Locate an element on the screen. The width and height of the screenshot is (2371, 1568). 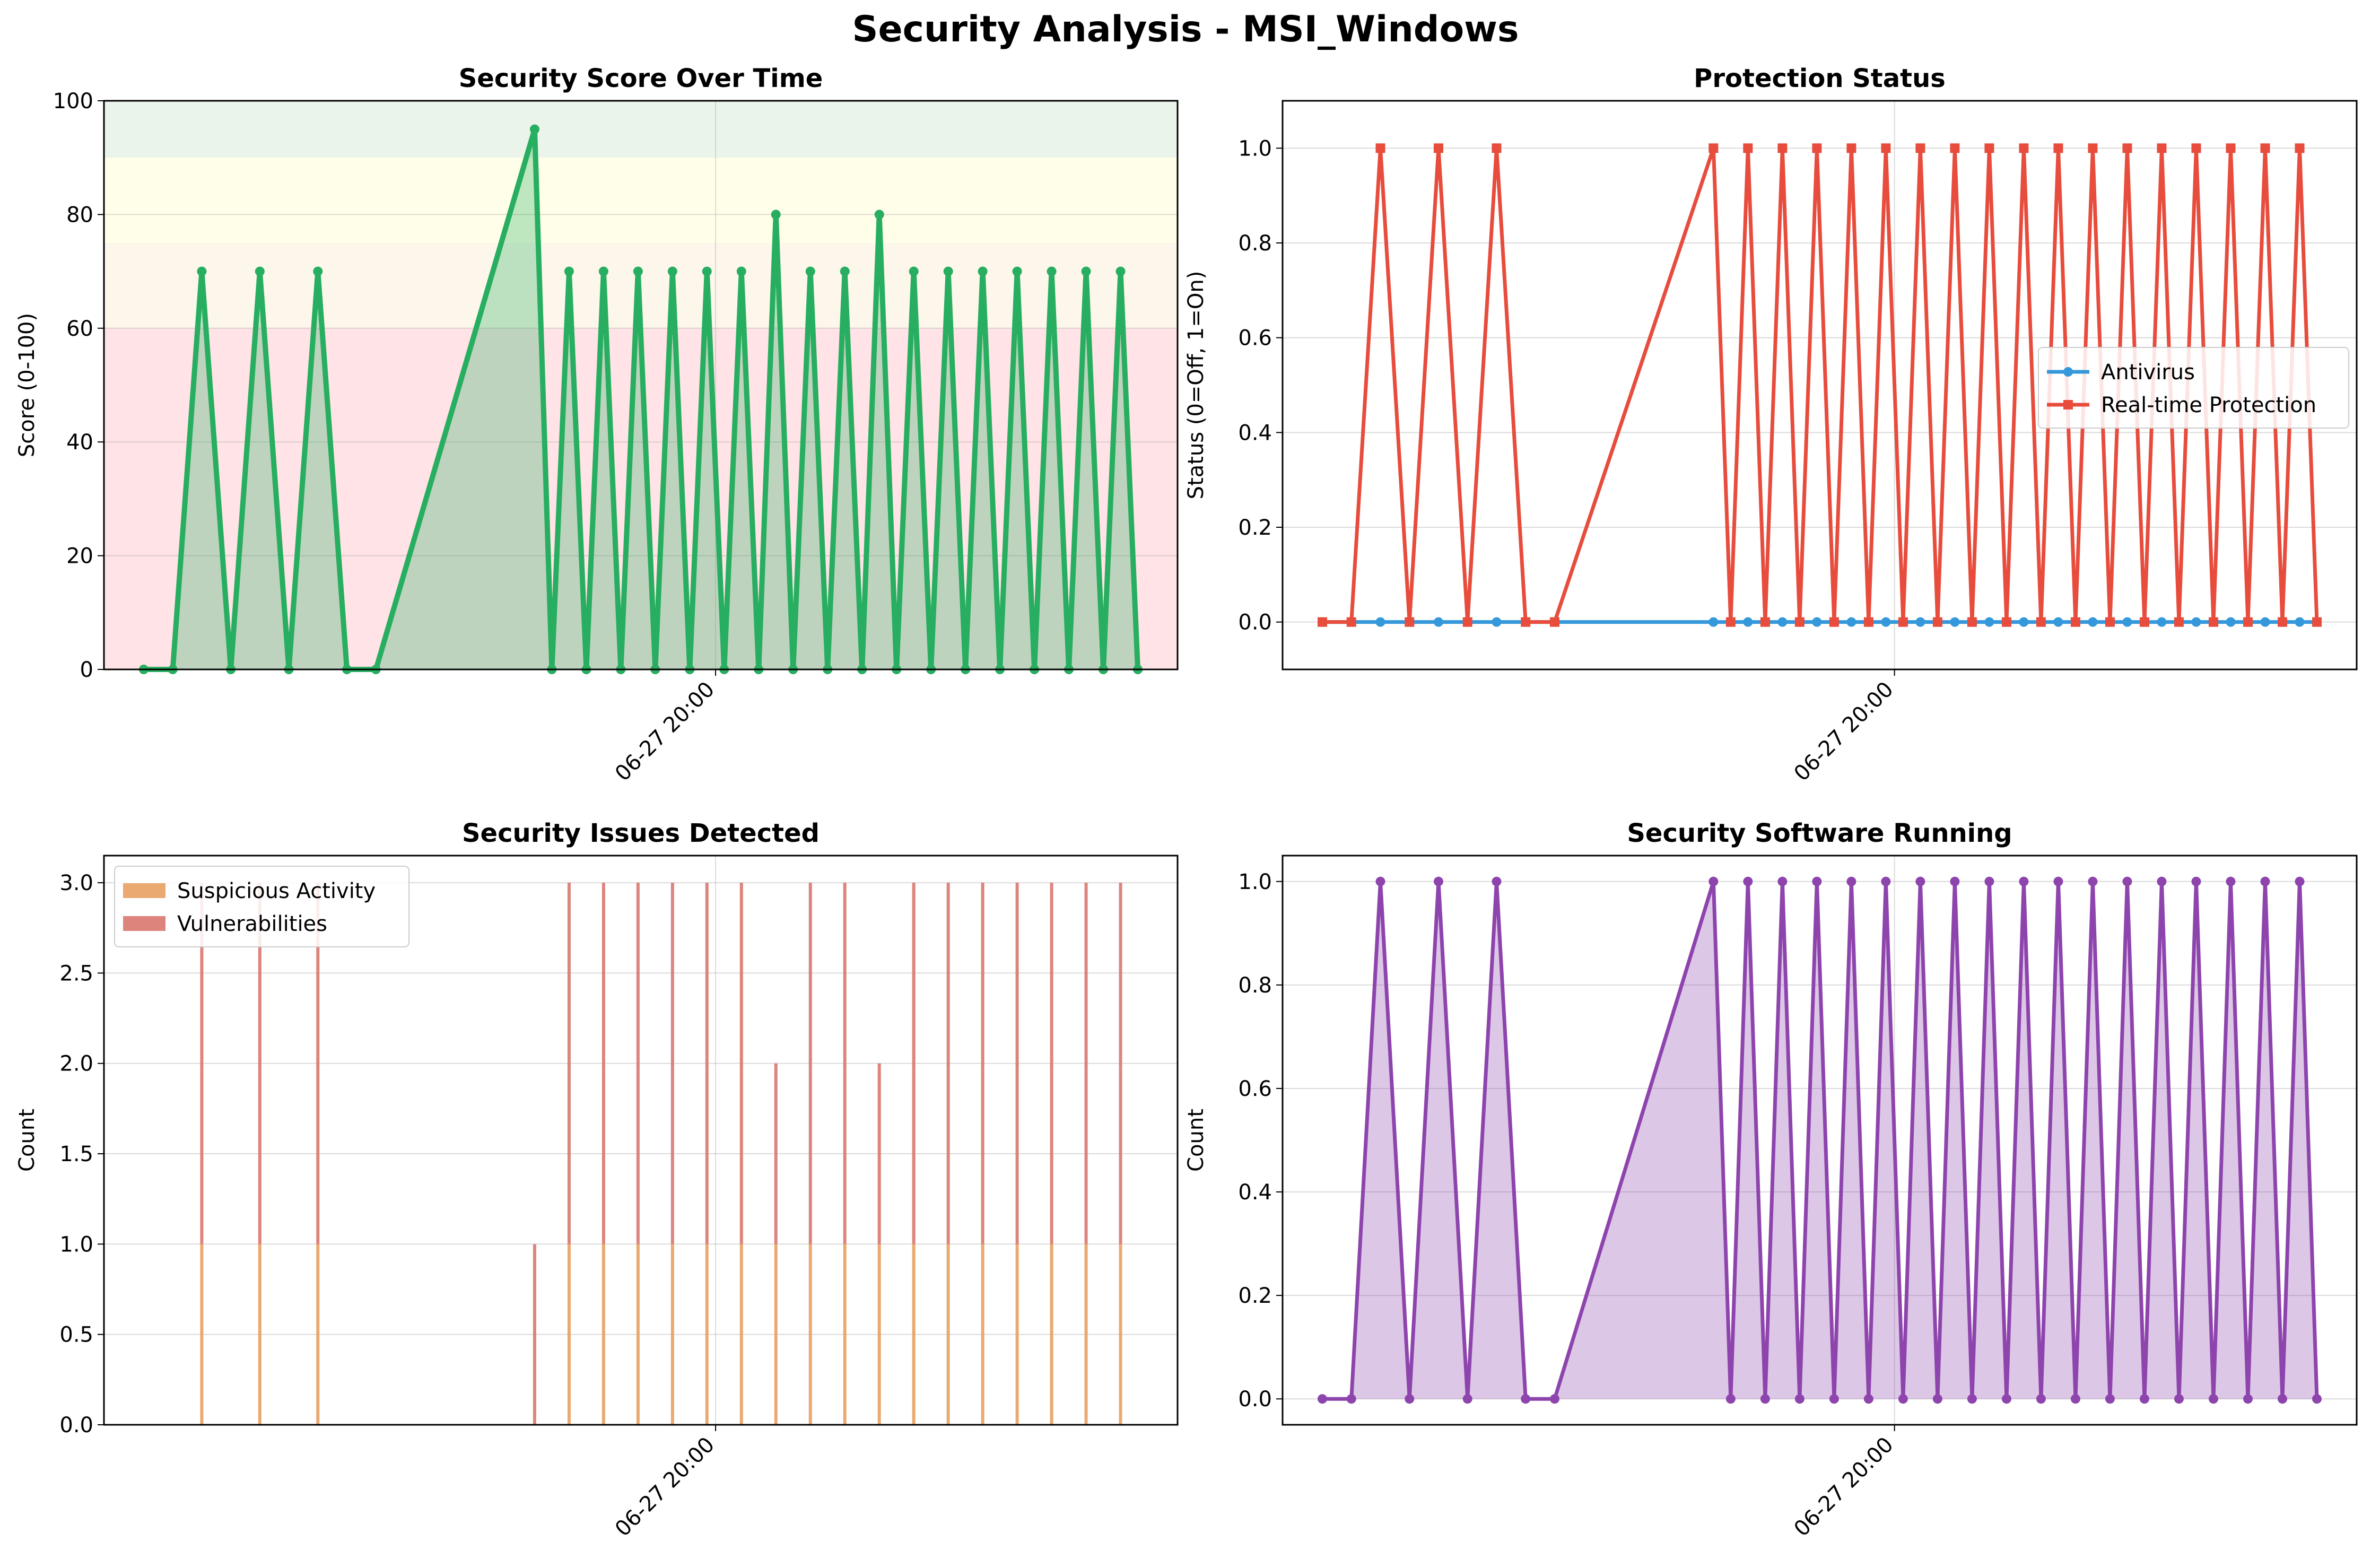
y-axis-label: Score (0-100) is located at coordinates (27, 385).